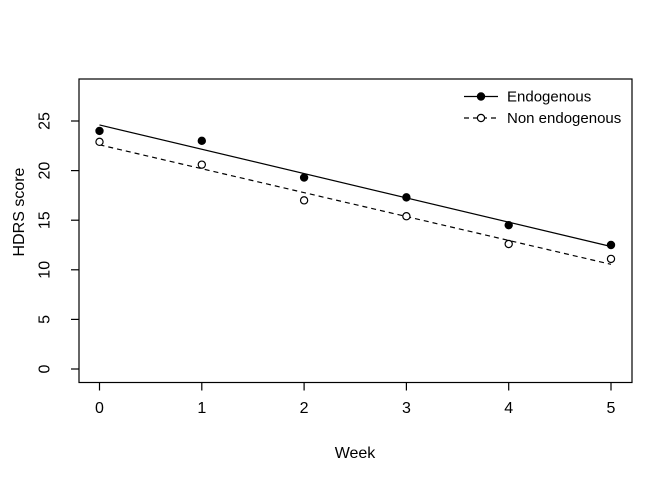  I want to click on legend-label-endogenous: Endogenous, so click(549, 97).